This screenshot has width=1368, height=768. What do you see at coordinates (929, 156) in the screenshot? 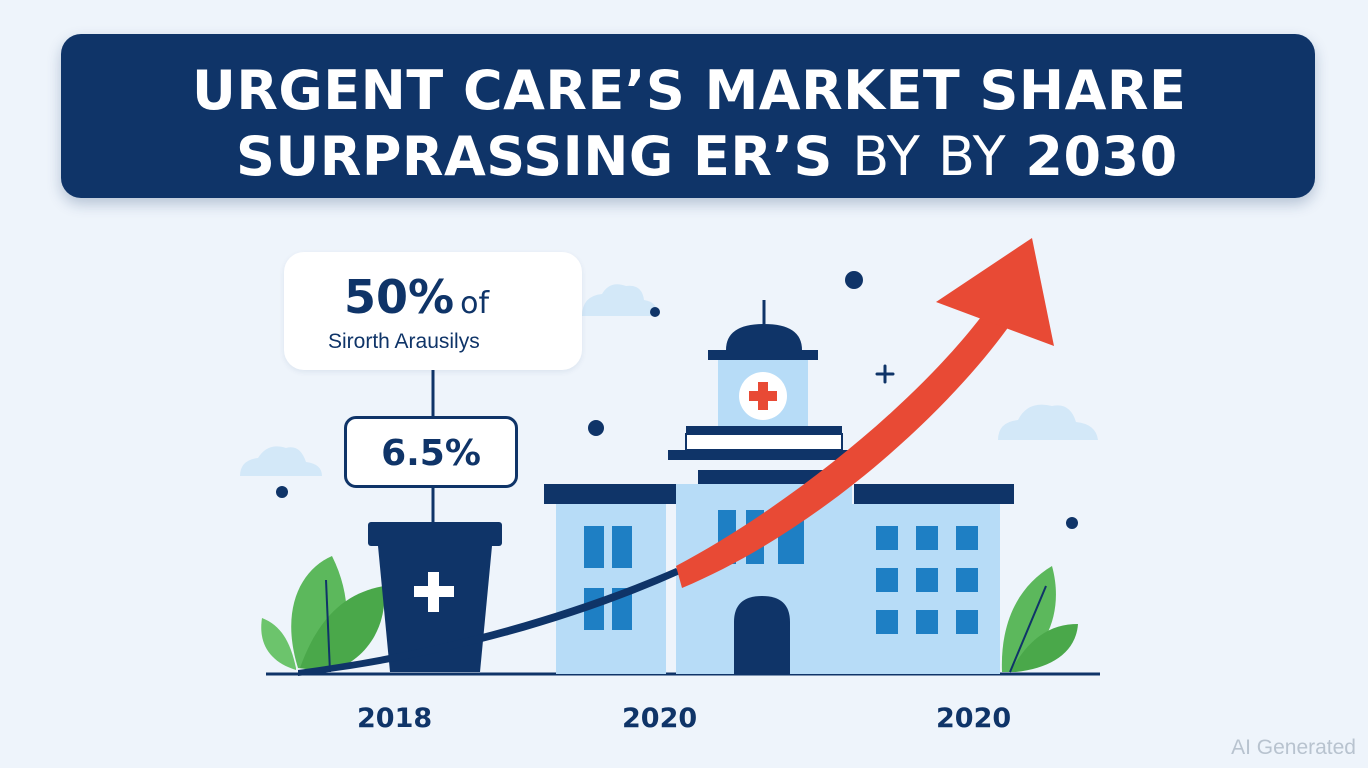
I see `title-line-2-light: BY BY` at bounding box center [929, 156].